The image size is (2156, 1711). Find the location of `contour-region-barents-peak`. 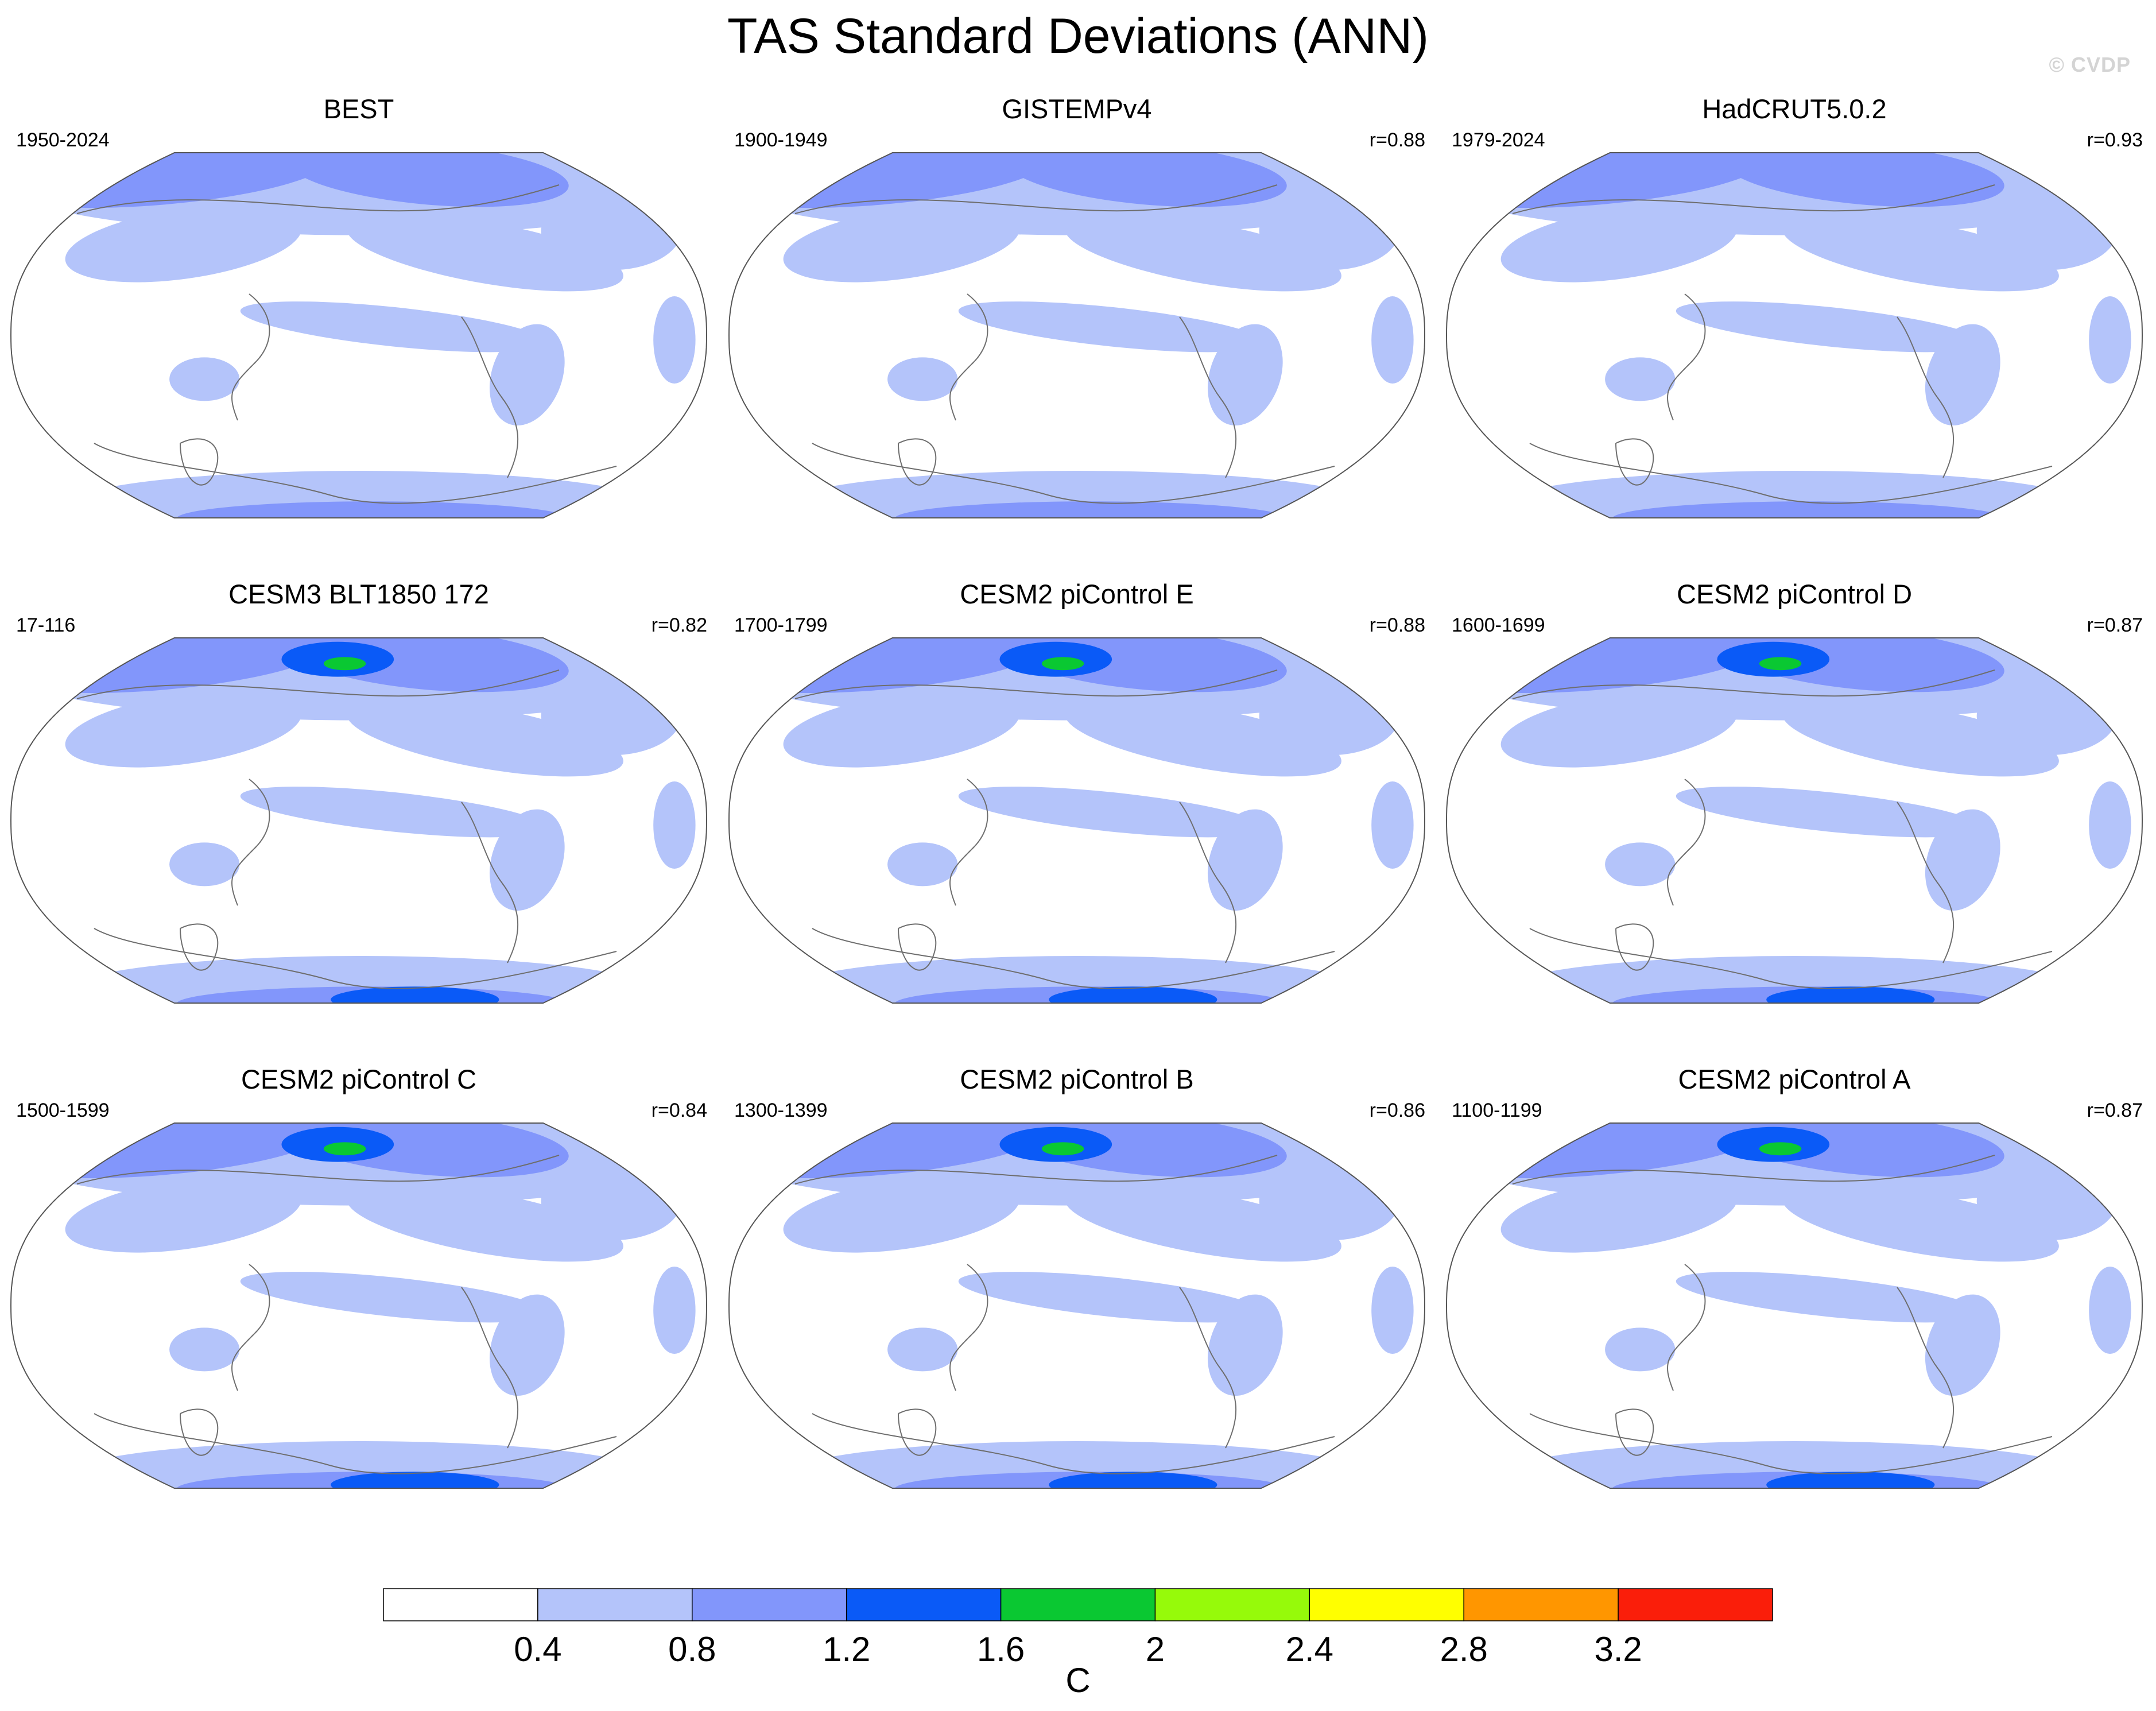

contour-region-barents-peak is located at coordinates (597, 1129).